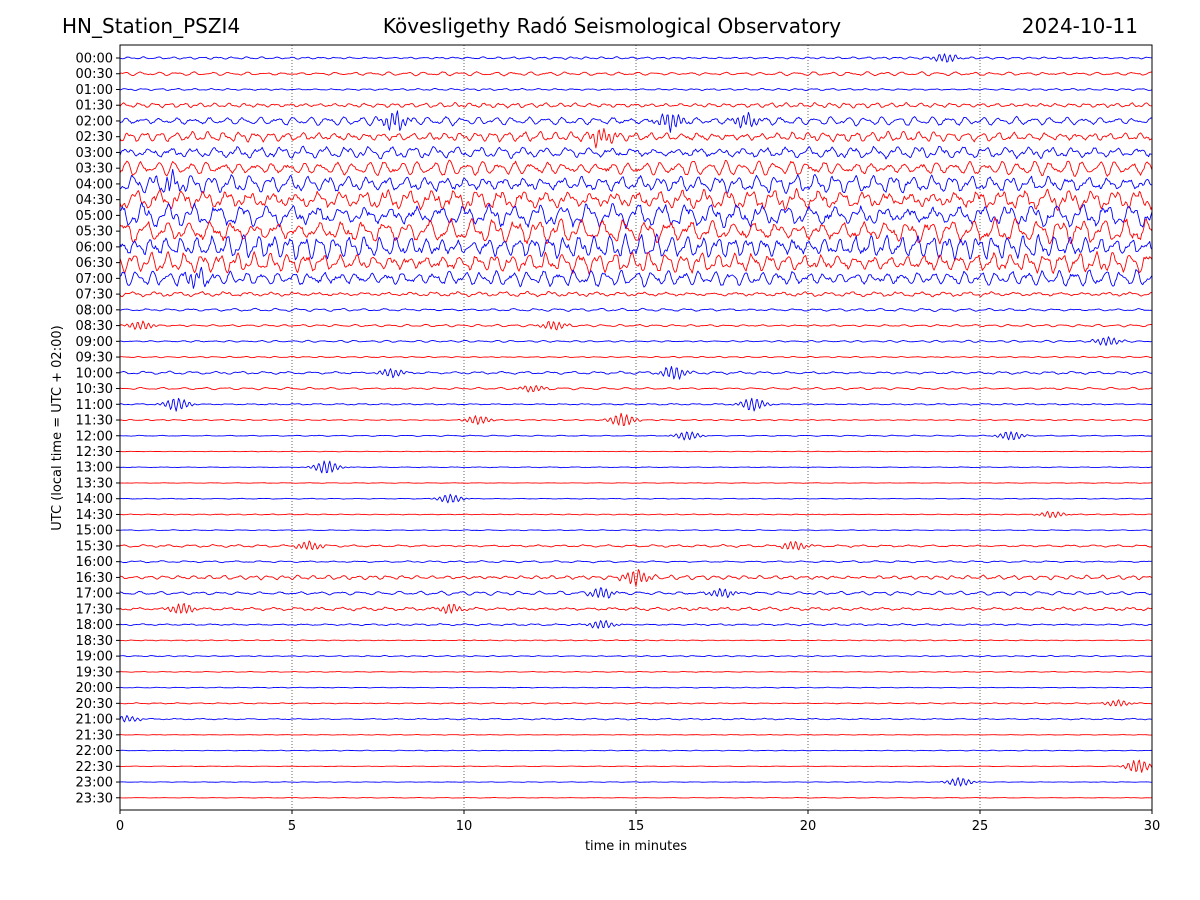 This screenshot has height=900, width=1200. I want to click on y-tick-label: 05:00, so click(94, 216).